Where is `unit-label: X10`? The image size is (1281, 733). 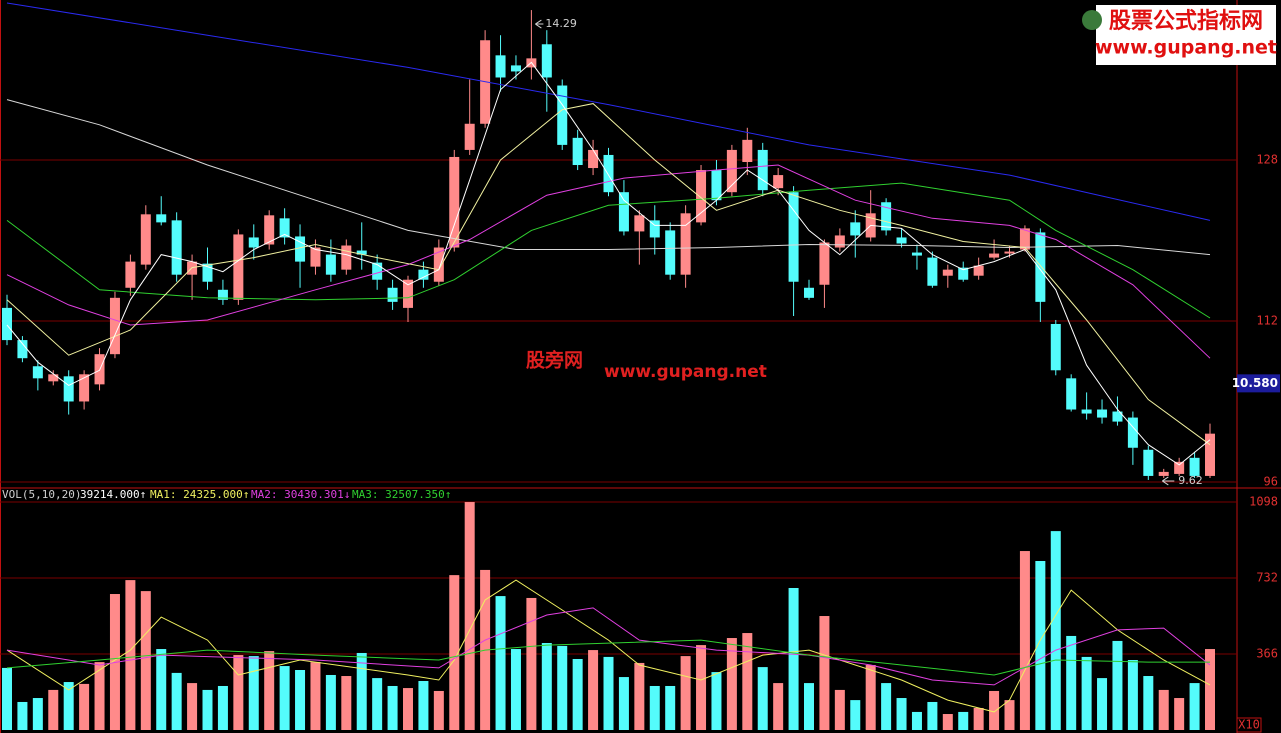
unit-label: X10 is located at coordinates (1249, 725).